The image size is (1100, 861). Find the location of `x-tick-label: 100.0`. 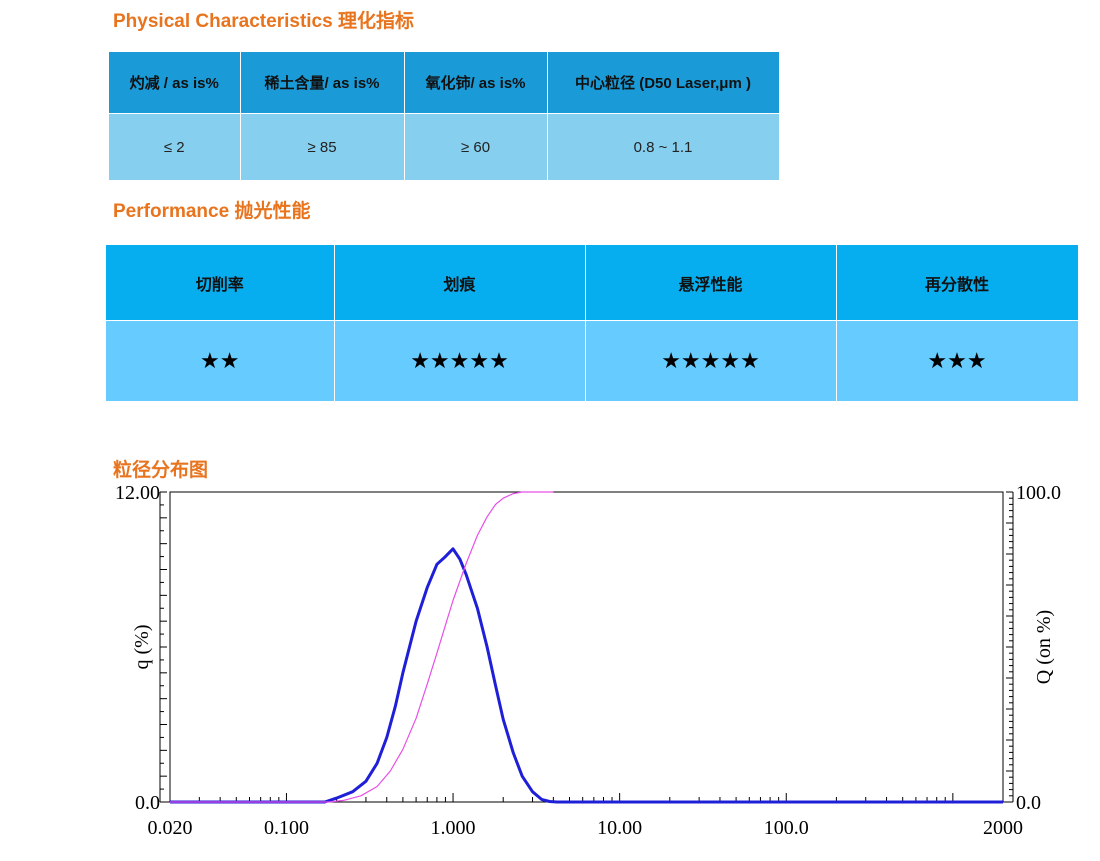

x-tick-label: 100.0 is located at coordinates (786, 828).